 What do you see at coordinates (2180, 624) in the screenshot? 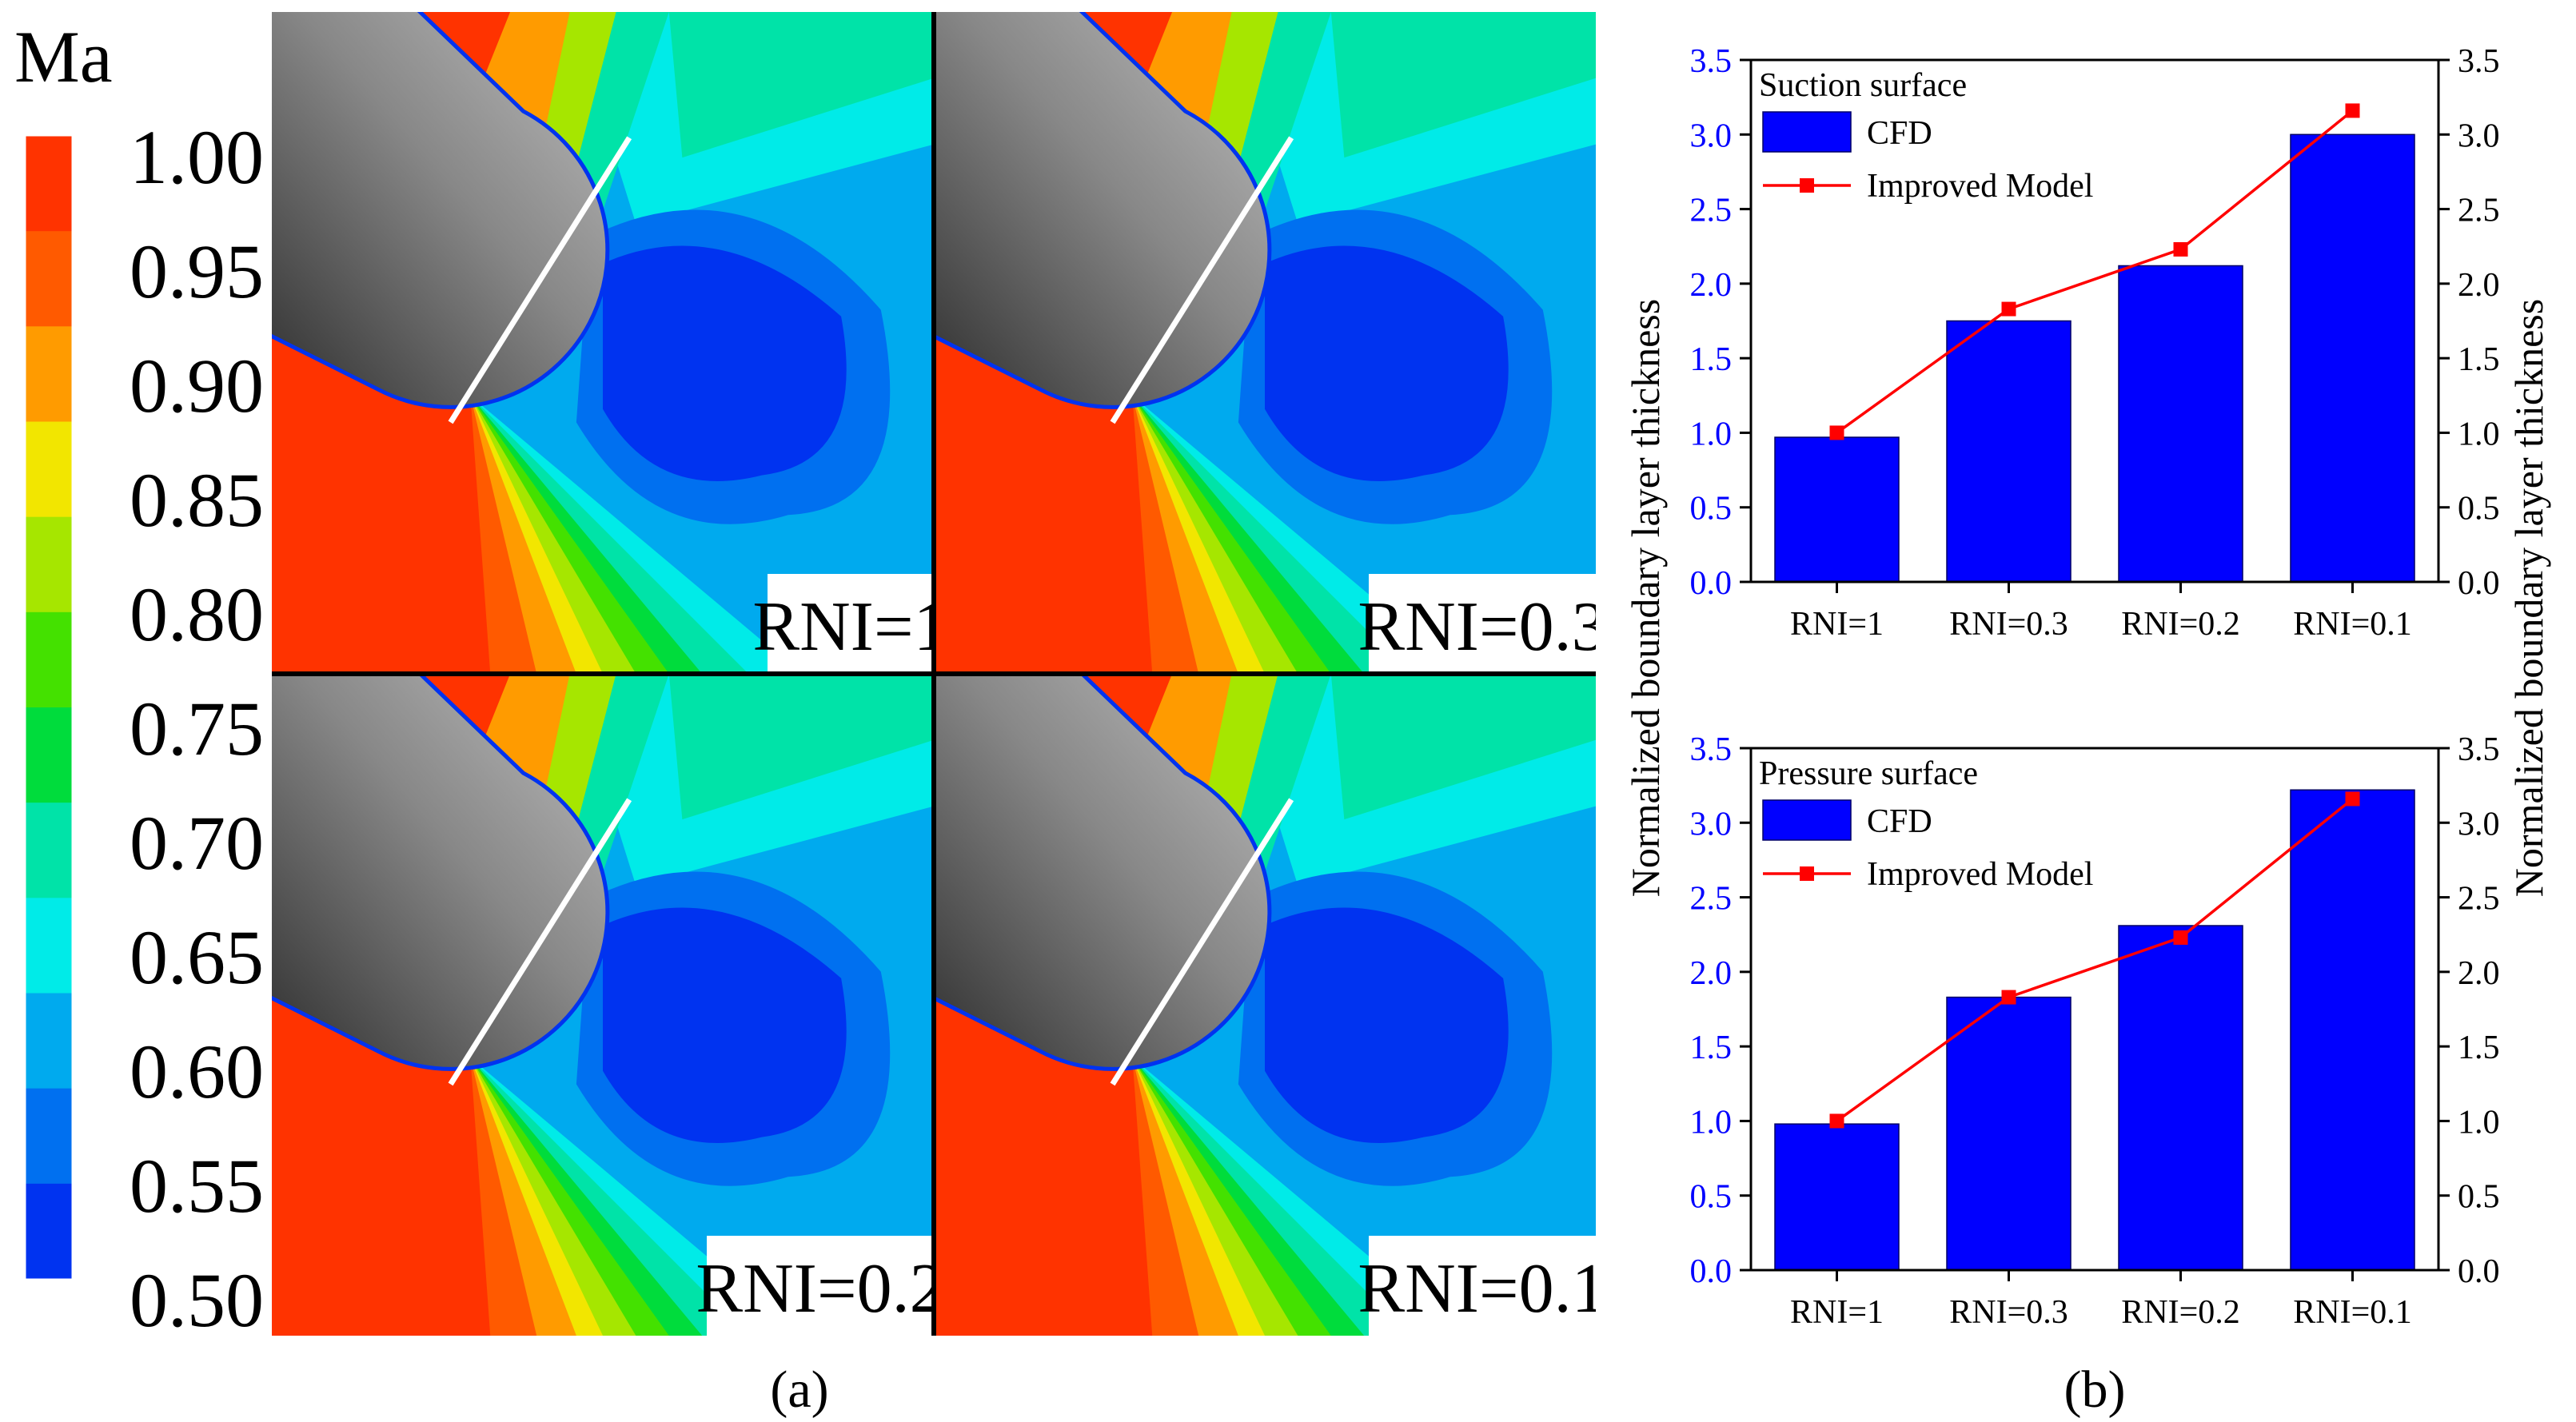
I see `x-tick-label: RNI=0.2` at bounding box center [2180, 624].